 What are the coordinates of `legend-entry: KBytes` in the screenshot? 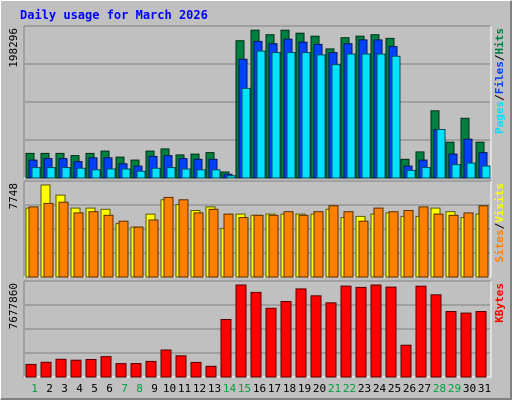 It's located at (499, 303).